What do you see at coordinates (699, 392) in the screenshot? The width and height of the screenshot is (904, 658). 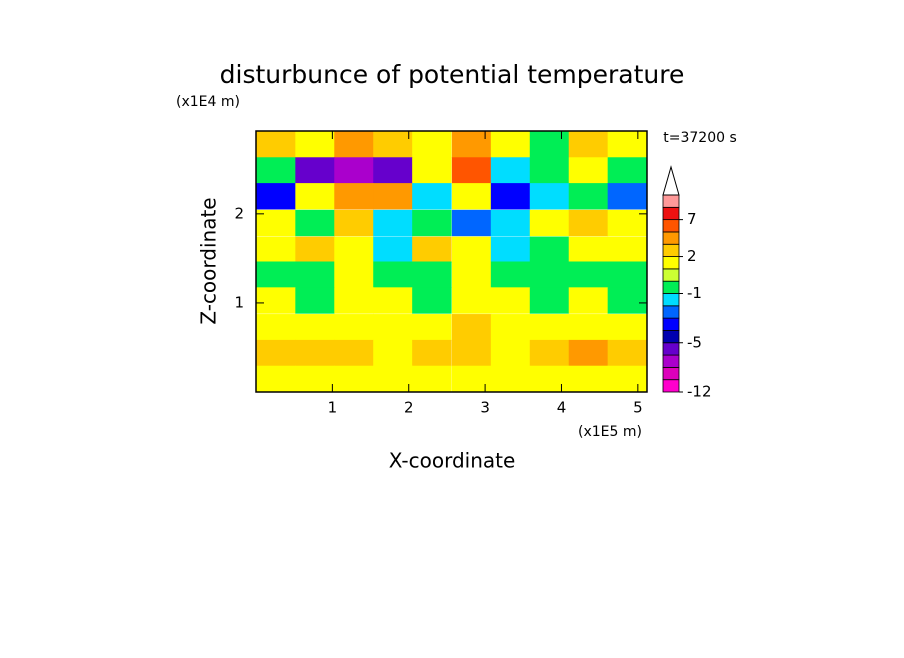 I see `colorbar-tick-label: -12` at bounding box center [699, 392].